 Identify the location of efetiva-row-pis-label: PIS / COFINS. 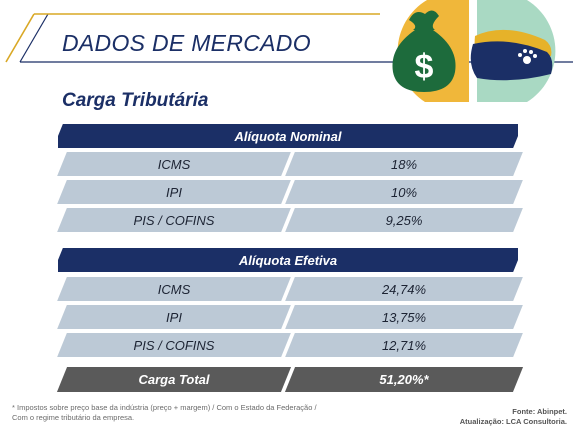
(174, 345).